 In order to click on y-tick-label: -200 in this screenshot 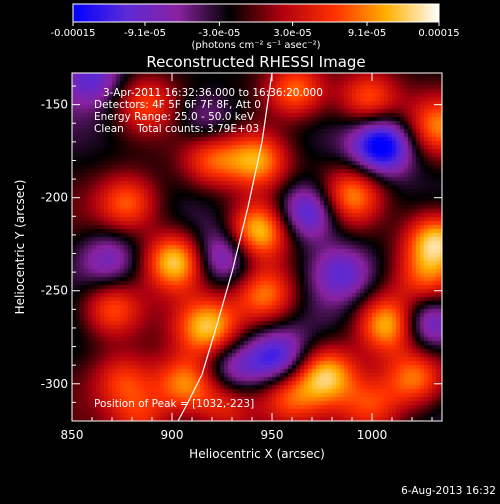, I will do `click(54, 198)`.